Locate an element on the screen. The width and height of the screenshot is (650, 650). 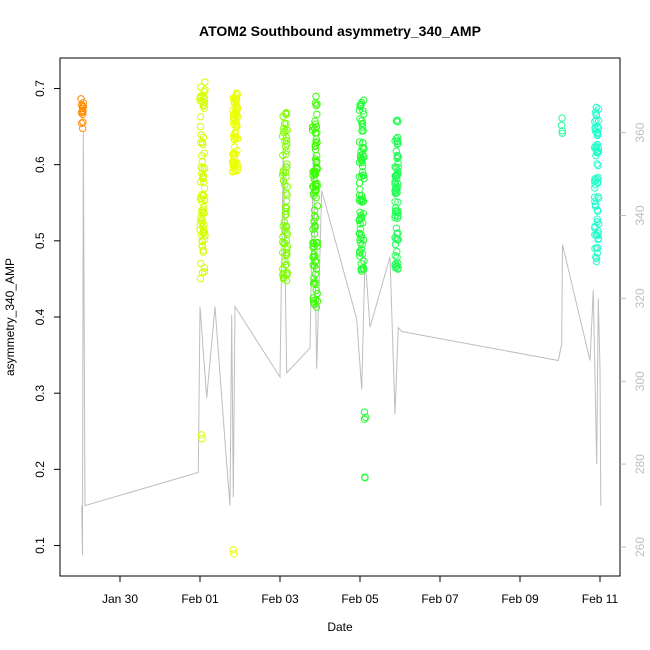
y-tick-label: 0.5 is located at coordinates (40, 240).